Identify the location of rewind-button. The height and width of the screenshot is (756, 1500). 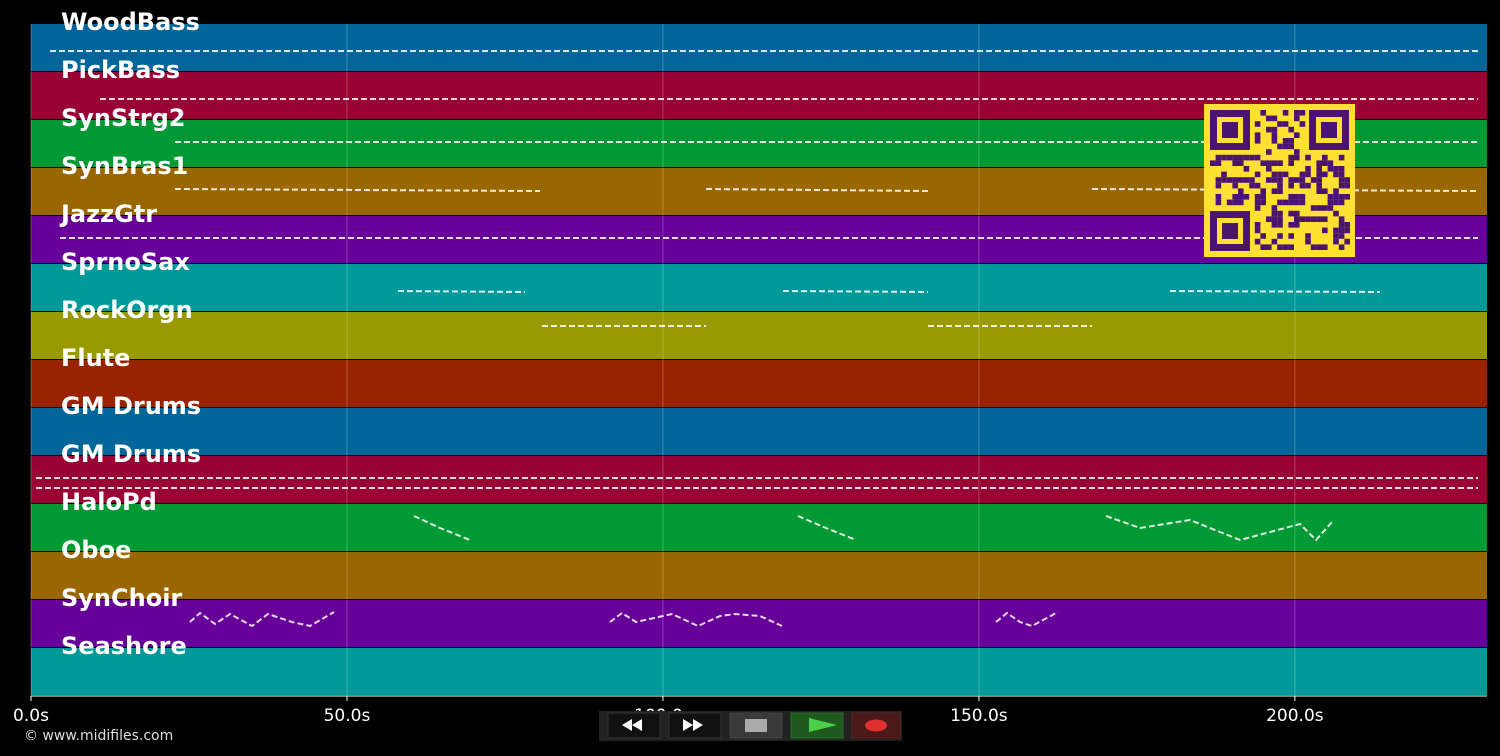
(634, 725).